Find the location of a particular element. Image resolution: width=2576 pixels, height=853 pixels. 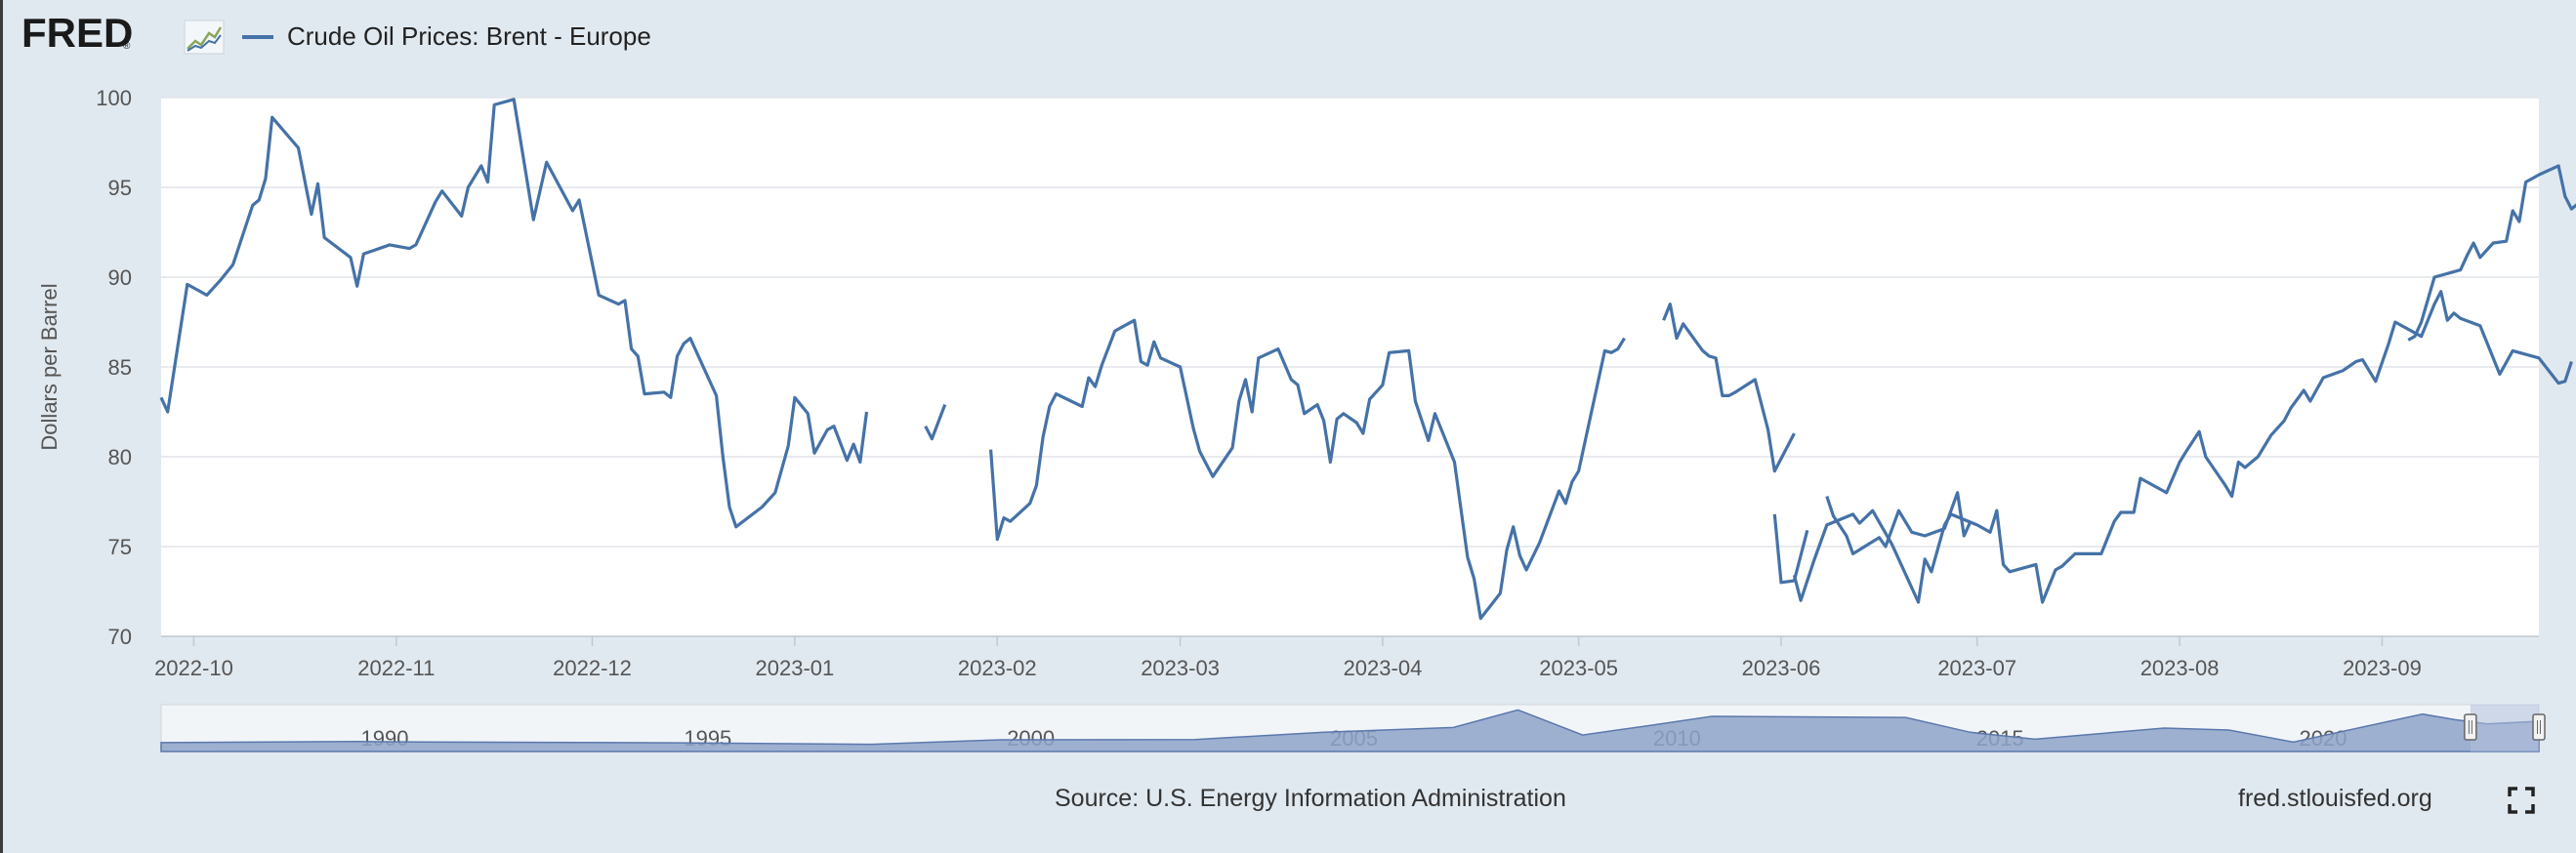

x-tick-label: 2023-07 is located at coordinates (1976, 668).